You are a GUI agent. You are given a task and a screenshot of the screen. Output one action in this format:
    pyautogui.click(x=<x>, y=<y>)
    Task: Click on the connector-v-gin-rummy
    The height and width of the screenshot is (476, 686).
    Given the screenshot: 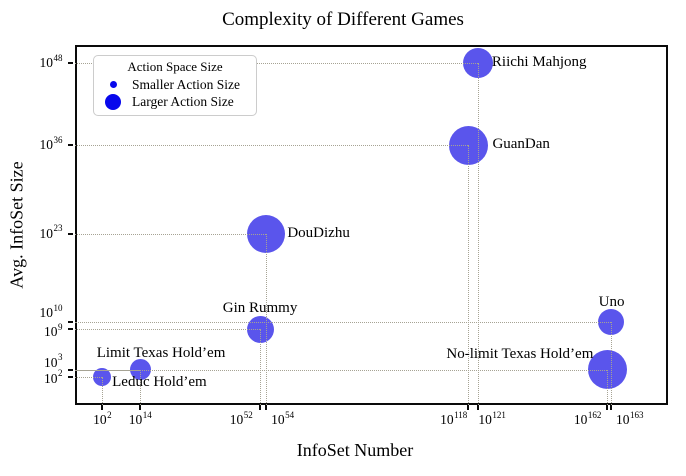 What is the action you would take?
    pyautogui.click(x=261, y=367)
    